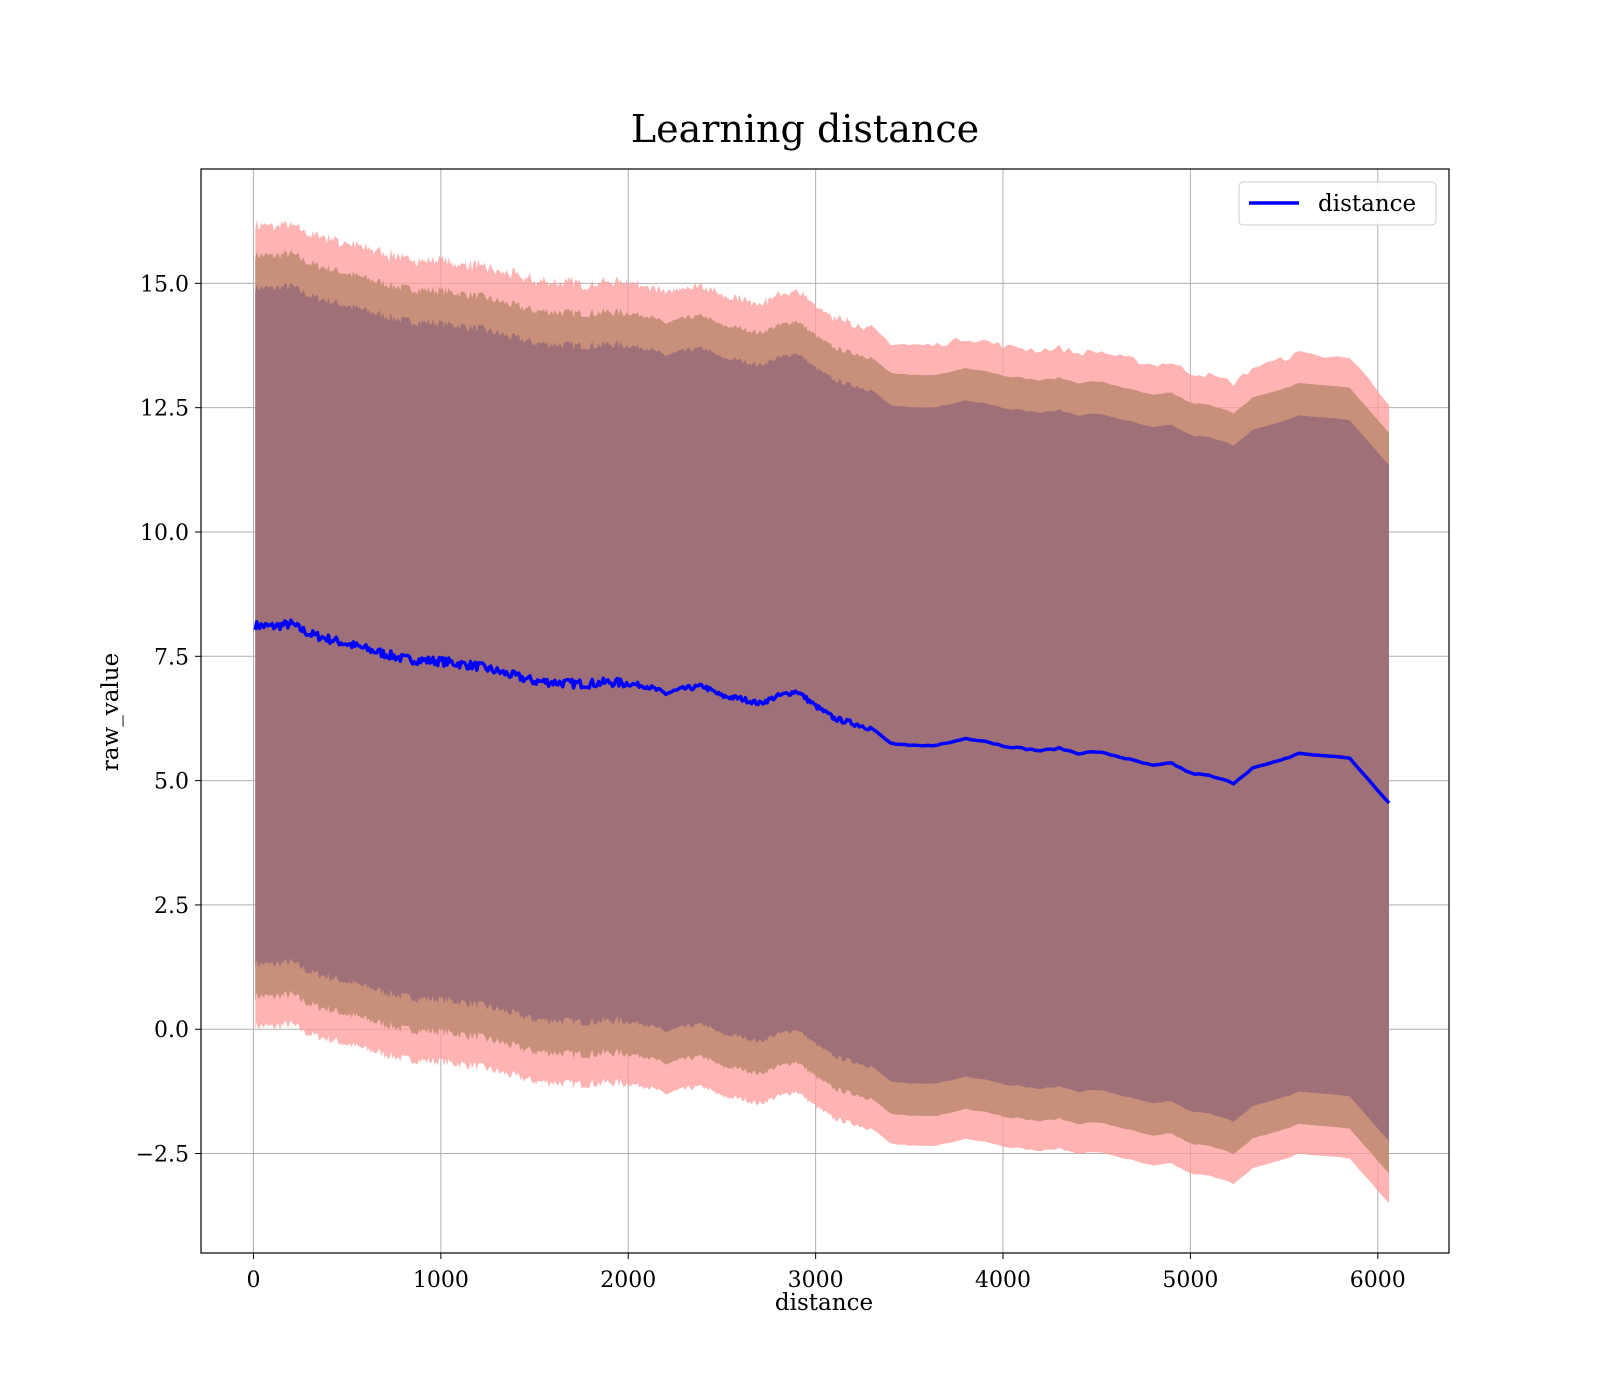  I want to click on y-tick-label: 15.0, so click(164, 284).